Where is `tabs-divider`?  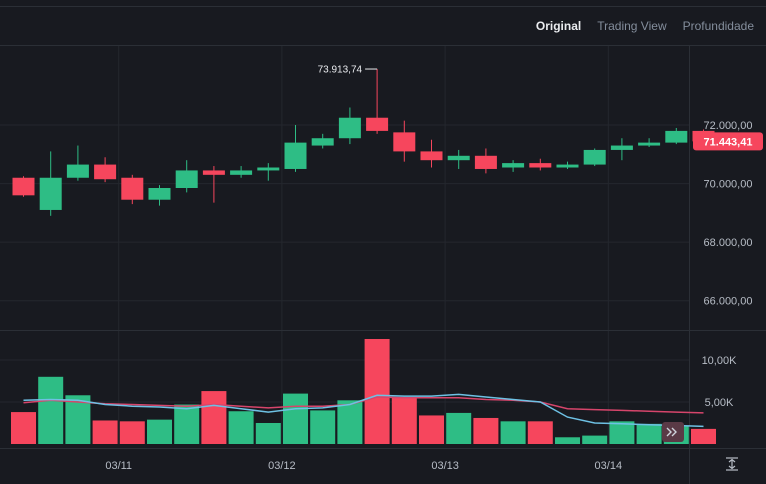
tabs-divider is located at coordinates (383, 45).